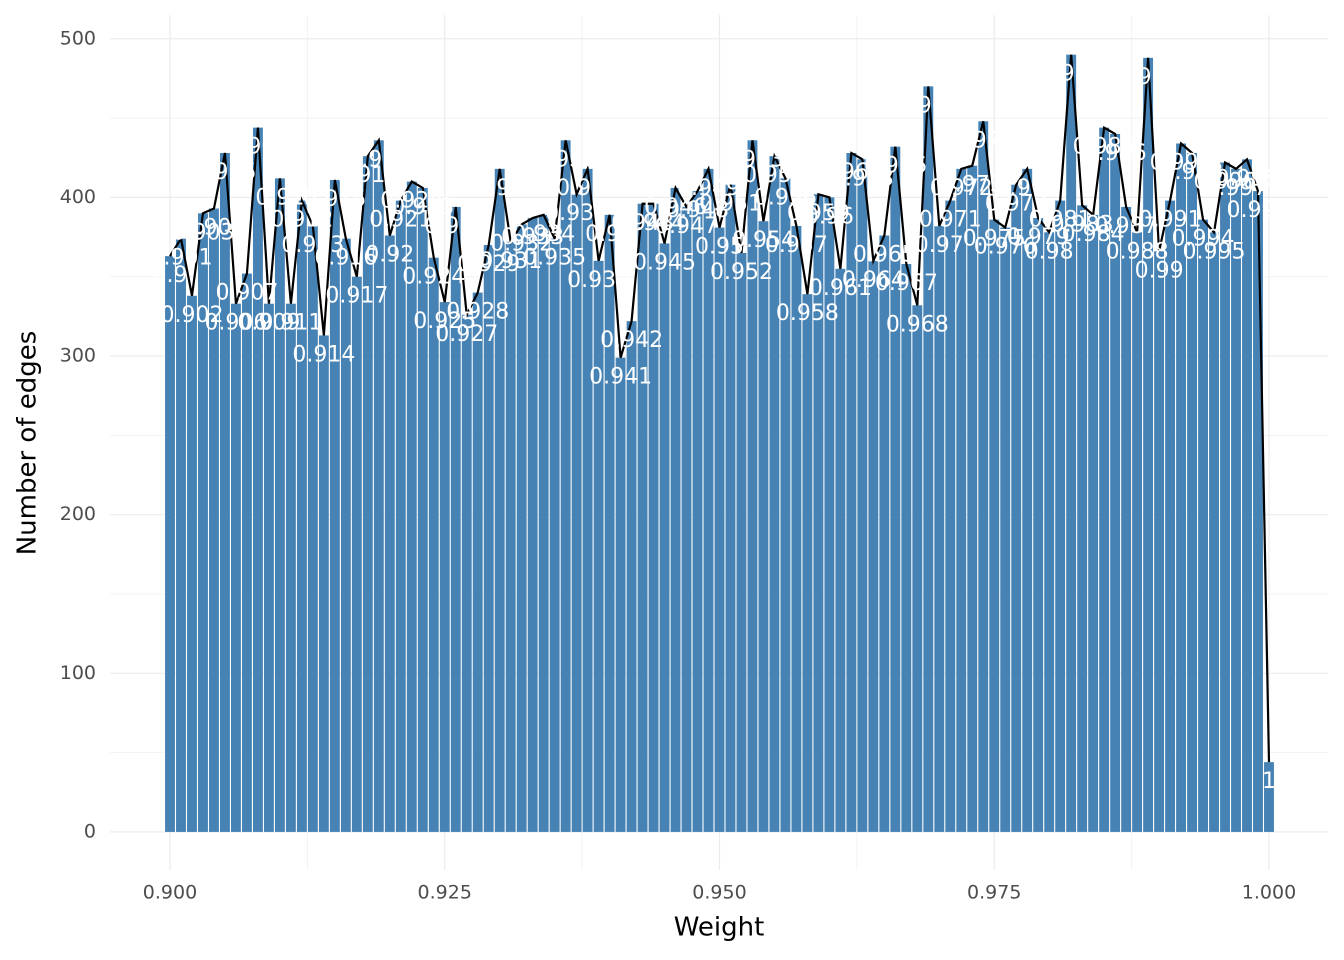  Describe the element at coordinates (170, 893) in the screenshot. I see `x-tick-label: 0.900` at that location.